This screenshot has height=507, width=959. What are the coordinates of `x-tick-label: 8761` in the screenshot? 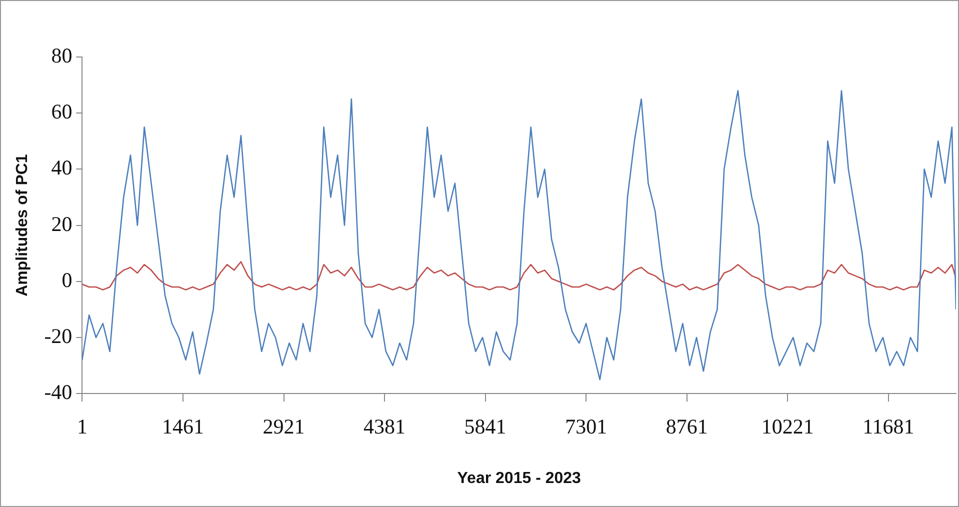 It's located at (687, 426).